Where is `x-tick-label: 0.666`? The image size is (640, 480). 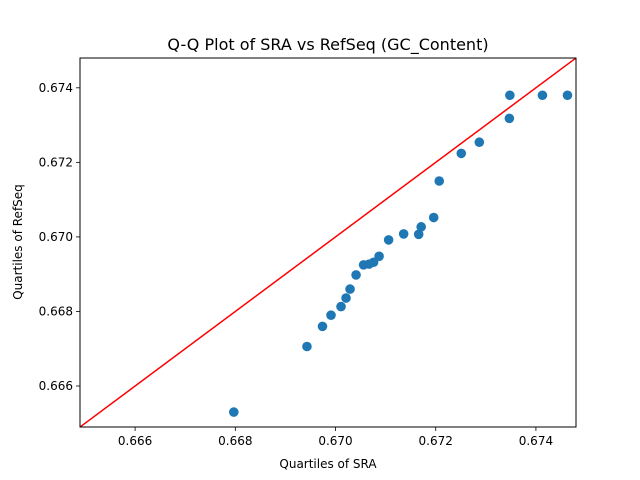
x-tick-label: 0.666 is located at coordinates (135, 441).